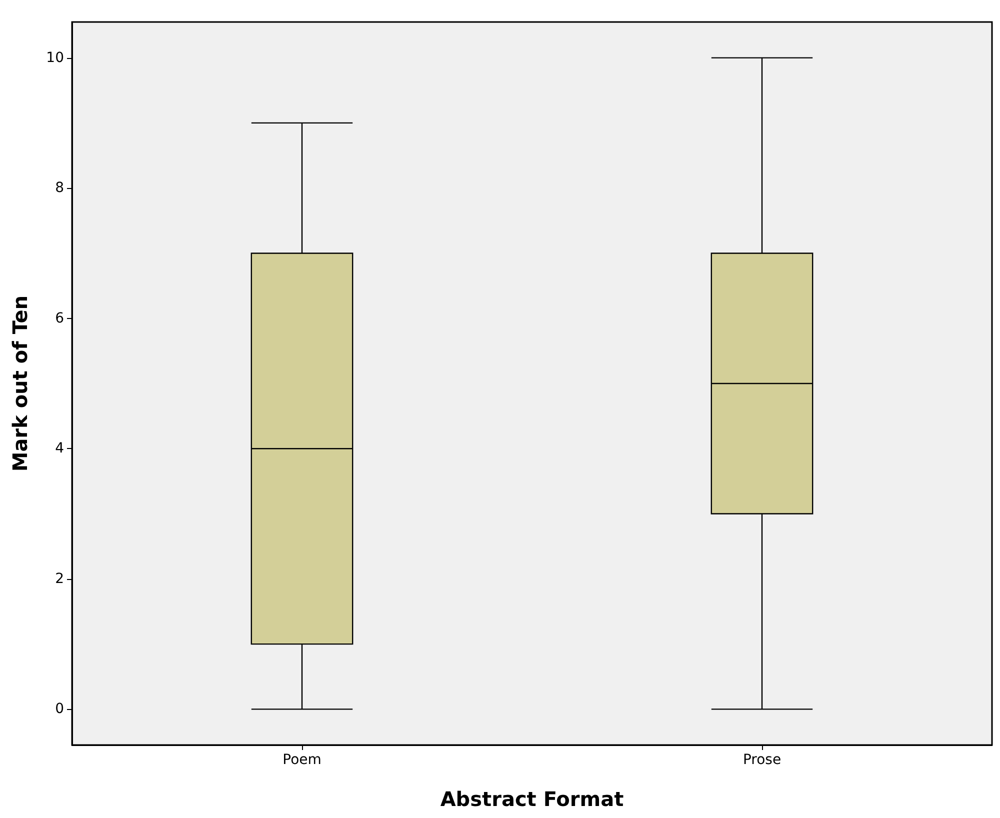  Describe the element at coordinates (762, 760) in the screenshot. I see `x-tick-label: Prose` at that location.